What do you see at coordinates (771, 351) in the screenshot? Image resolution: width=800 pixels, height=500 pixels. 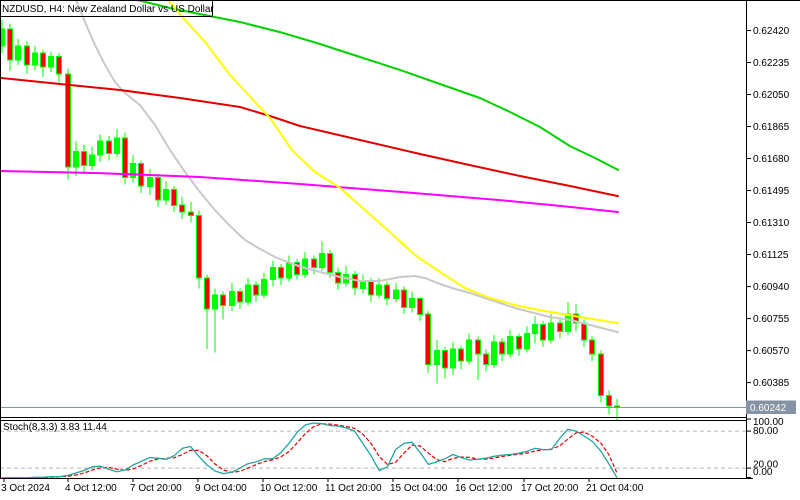 I see `price-axis-label: 0.60570` at bounding box center [771, 351].